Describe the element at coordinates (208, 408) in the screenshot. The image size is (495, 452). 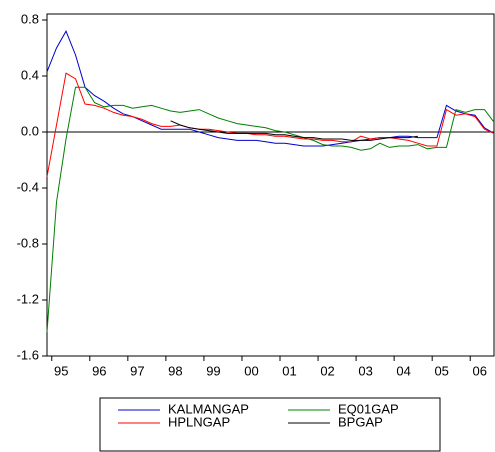
I see `legend-label: KALMANGAP` at that location.